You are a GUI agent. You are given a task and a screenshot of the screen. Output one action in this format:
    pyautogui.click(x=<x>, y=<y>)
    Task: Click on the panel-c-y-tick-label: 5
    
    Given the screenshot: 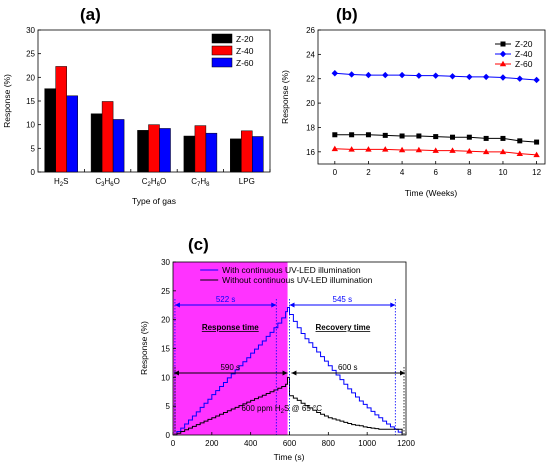 What is the action you would take?
    pyautogui.click(x=168, y=406)
    